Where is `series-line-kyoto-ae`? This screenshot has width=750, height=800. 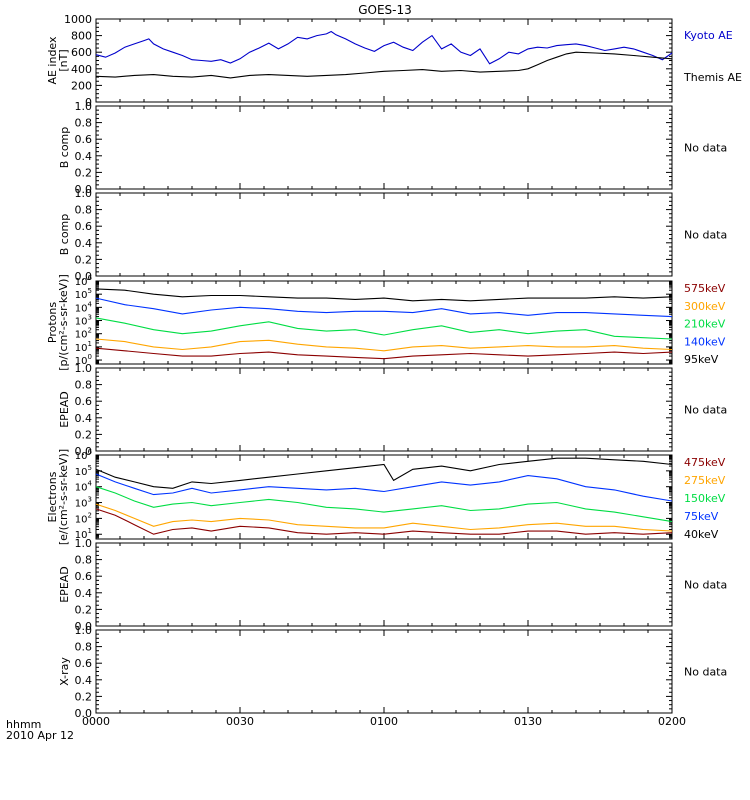
series-line-kyoto-ae is located at coordinates (384, 47).